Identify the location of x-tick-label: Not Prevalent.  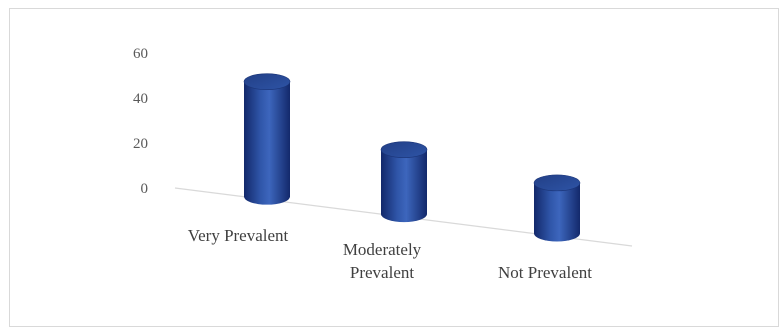
(545, 272).